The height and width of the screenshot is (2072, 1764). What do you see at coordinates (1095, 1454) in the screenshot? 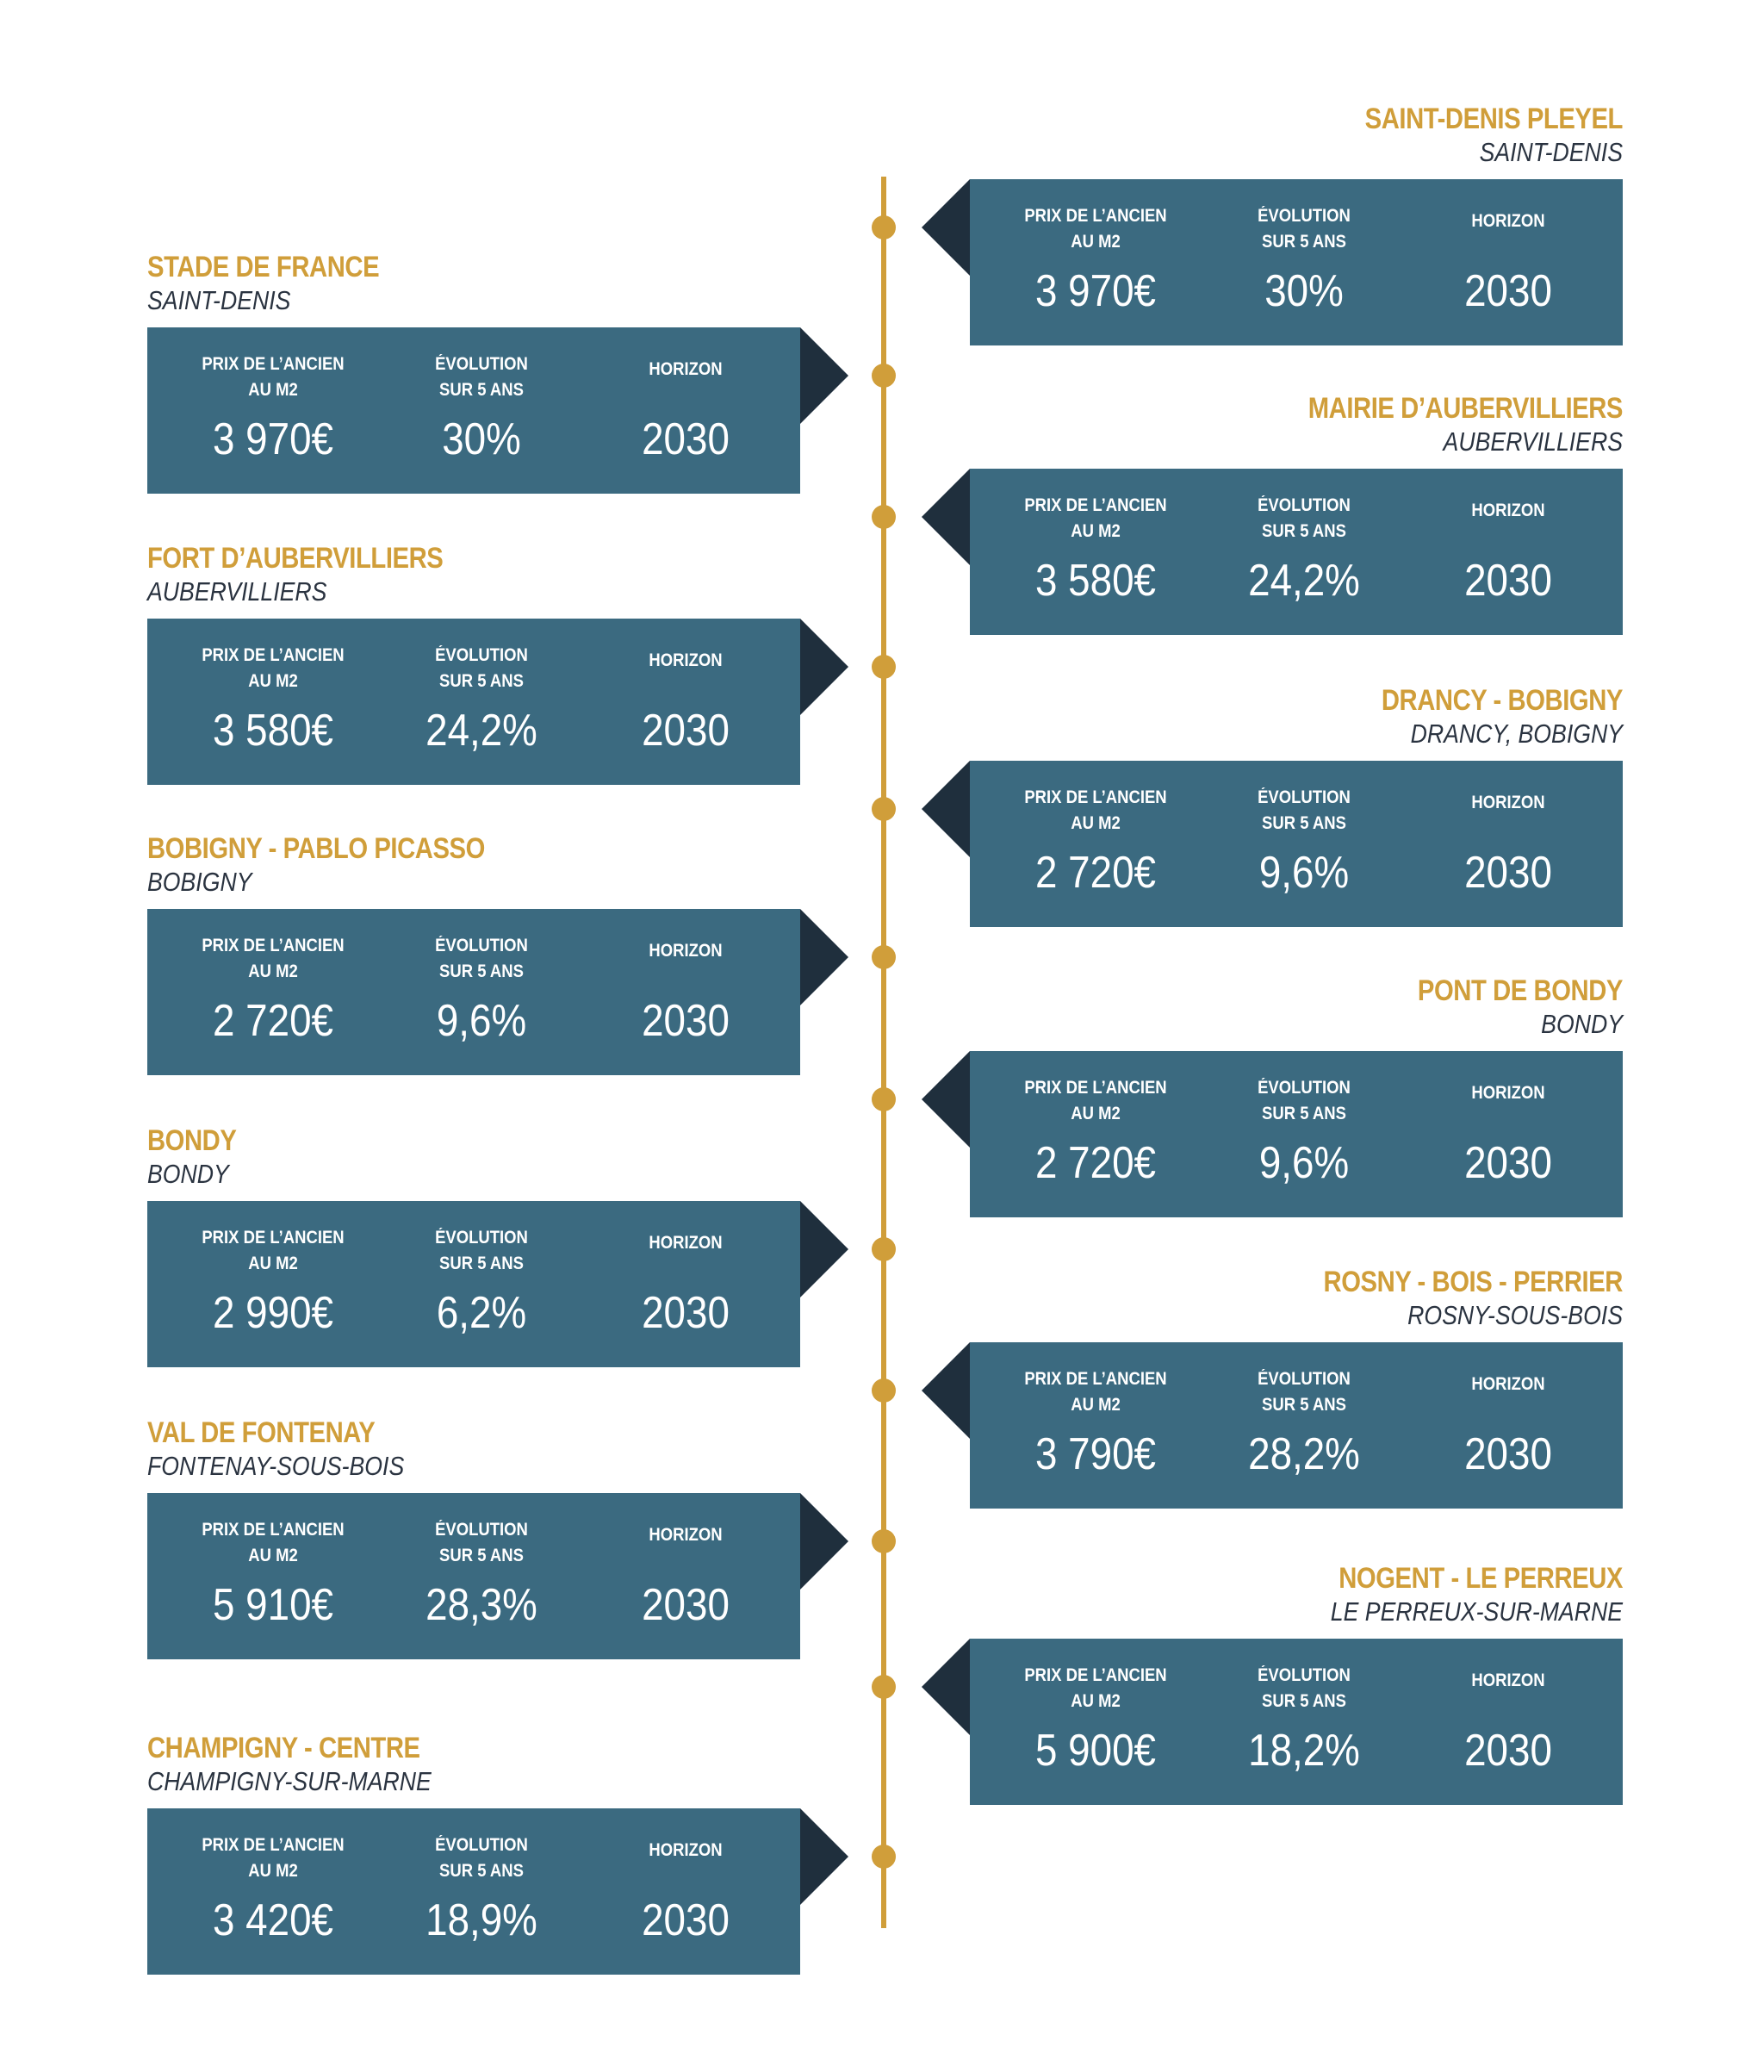
I see `price-value: 3 790€` at bounding box center [1095, 1454].